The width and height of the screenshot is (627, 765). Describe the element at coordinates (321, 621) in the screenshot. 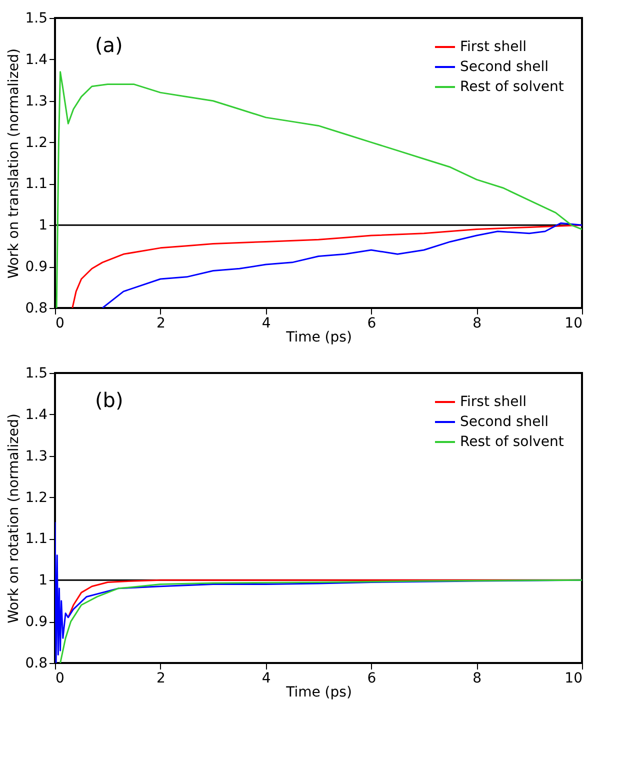

I see `line-series` at that location.